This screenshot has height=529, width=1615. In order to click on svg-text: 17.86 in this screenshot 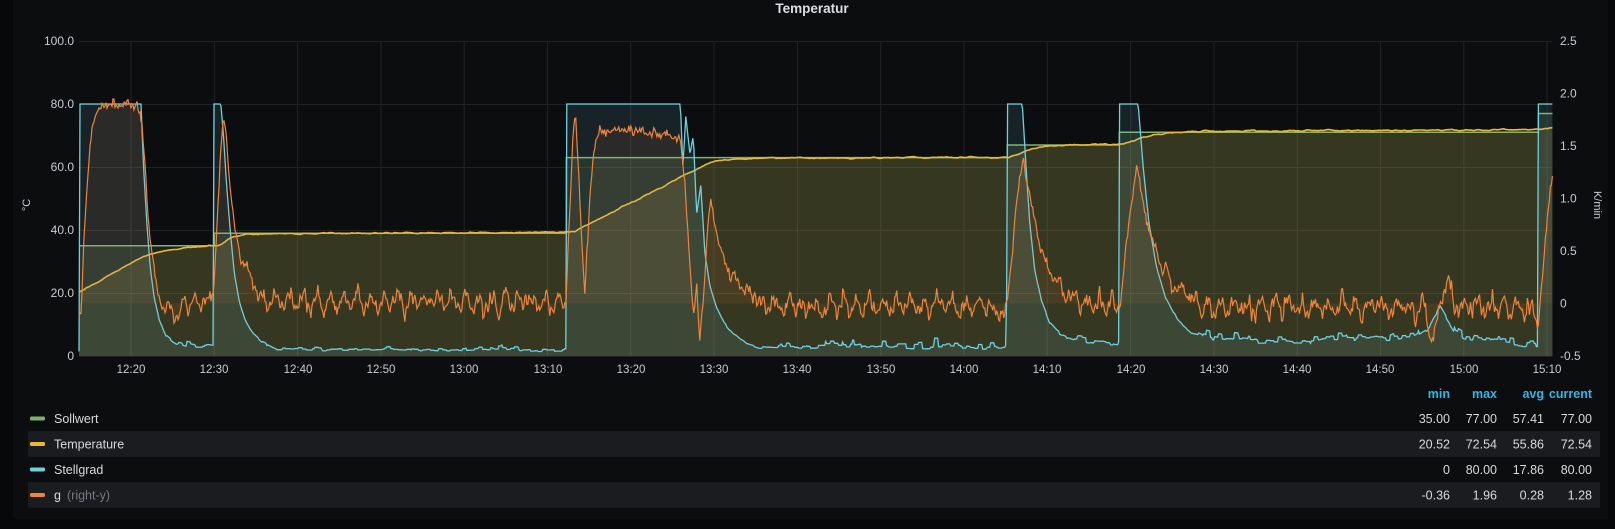, I will do `click(1528, 470)`.